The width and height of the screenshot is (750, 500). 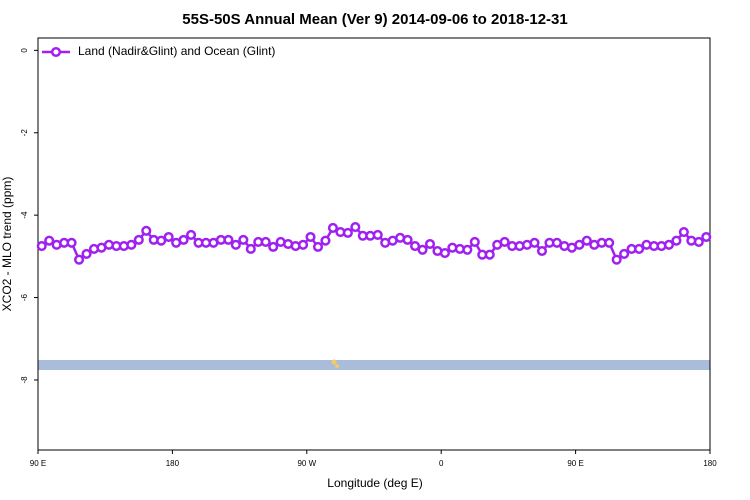 What do you see at coordinates (24, 215) in the screenshot?
I see `y-tick-label: -4` at bounding box center [24, 215].